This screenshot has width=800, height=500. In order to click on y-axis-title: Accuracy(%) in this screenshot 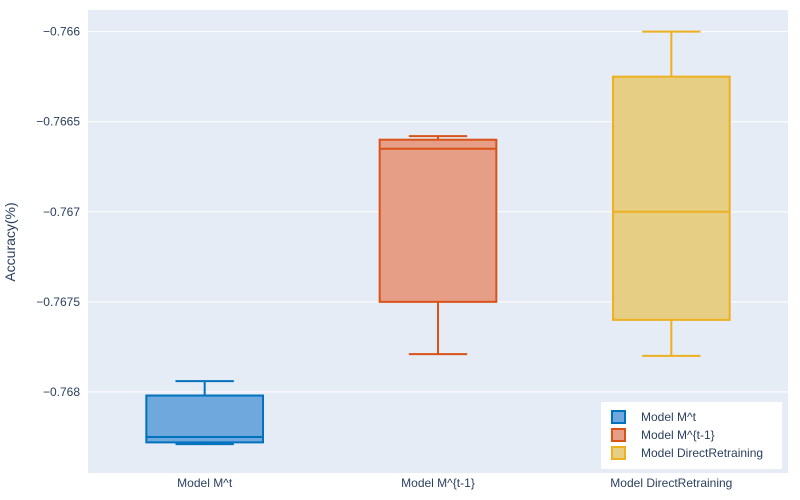, I will do `click(10, 241)`.